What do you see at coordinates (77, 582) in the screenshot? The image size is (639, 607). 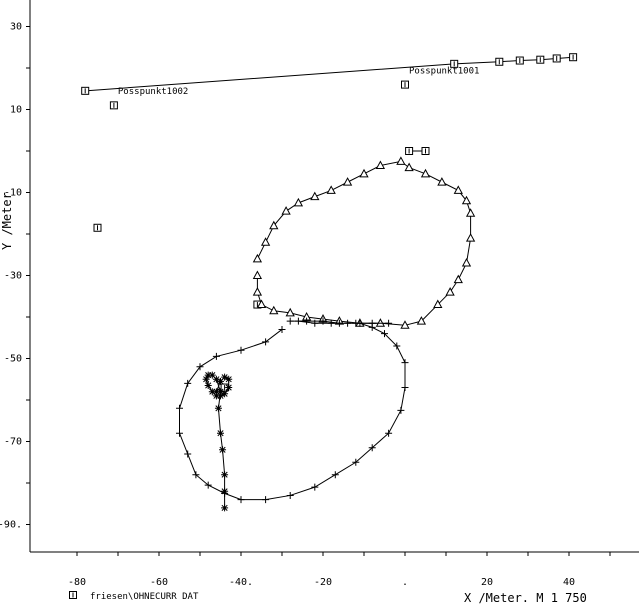 I see `x-tick-label: -80` at bounding box center [77, 582].